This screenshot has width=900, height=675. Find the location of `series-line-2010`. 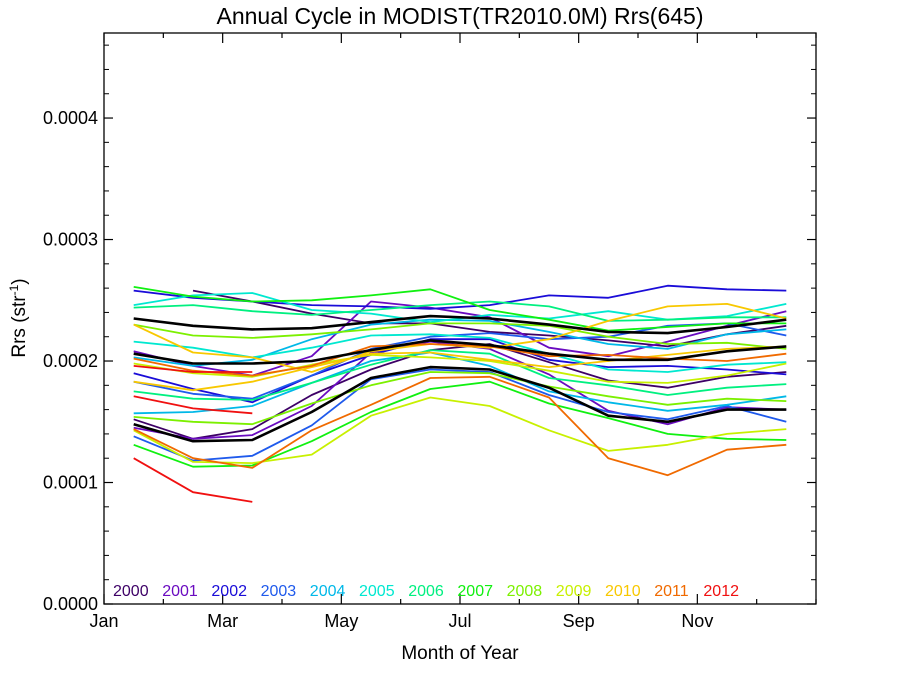

series-line-2010 is located at coordinates (460, 368).